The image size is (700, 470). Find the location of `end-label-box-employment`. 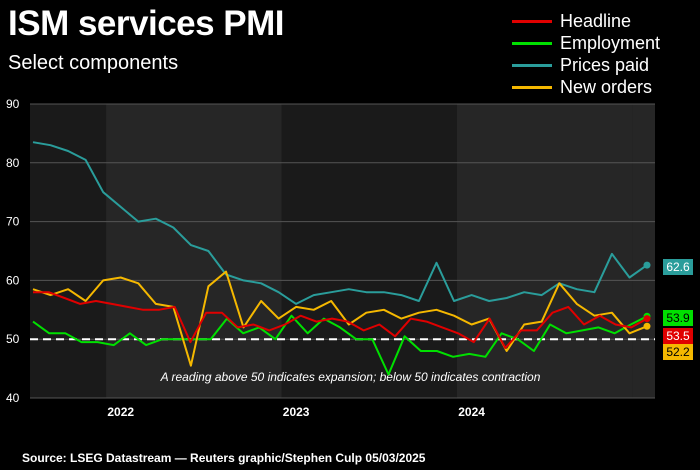

end-label-box-employment is located at coordinates (678, 318).